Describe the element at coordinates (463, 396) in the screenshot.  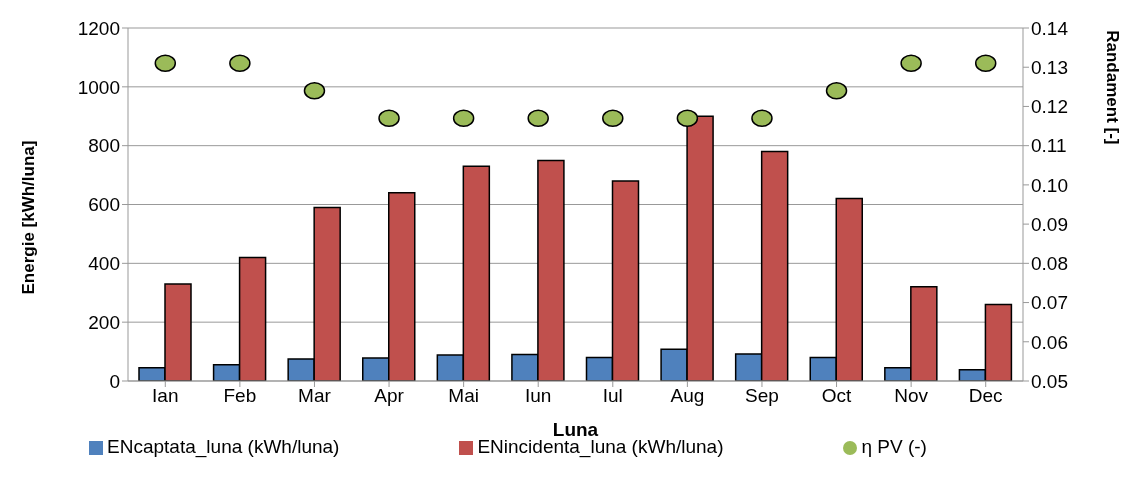
I see `x-tick-label: Mai` at that location.